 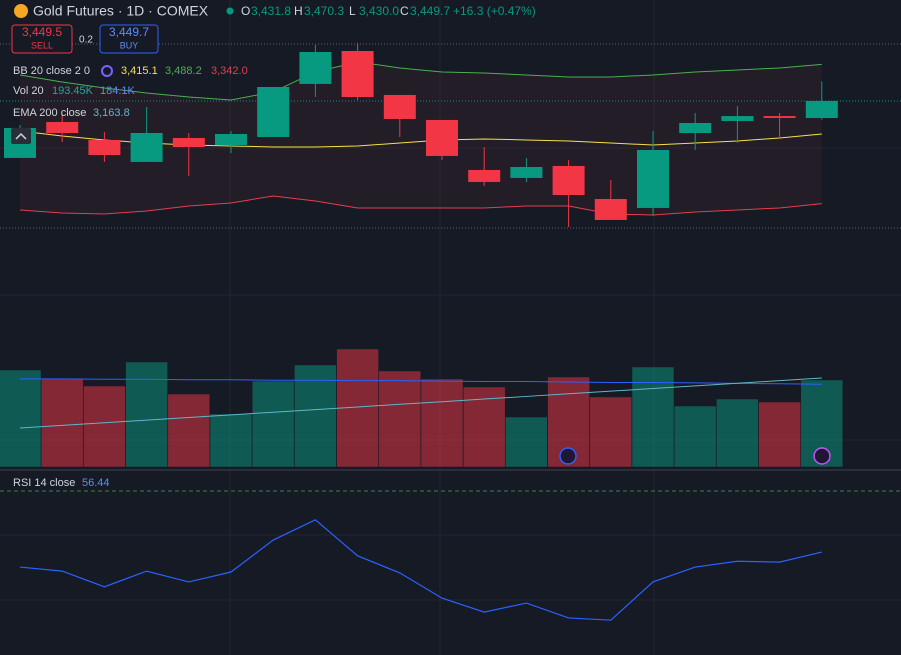 What do you see at coordinates (129, 45) in the screenshot?
I see `buy-label: BUY` at bounding box center [129, 45].